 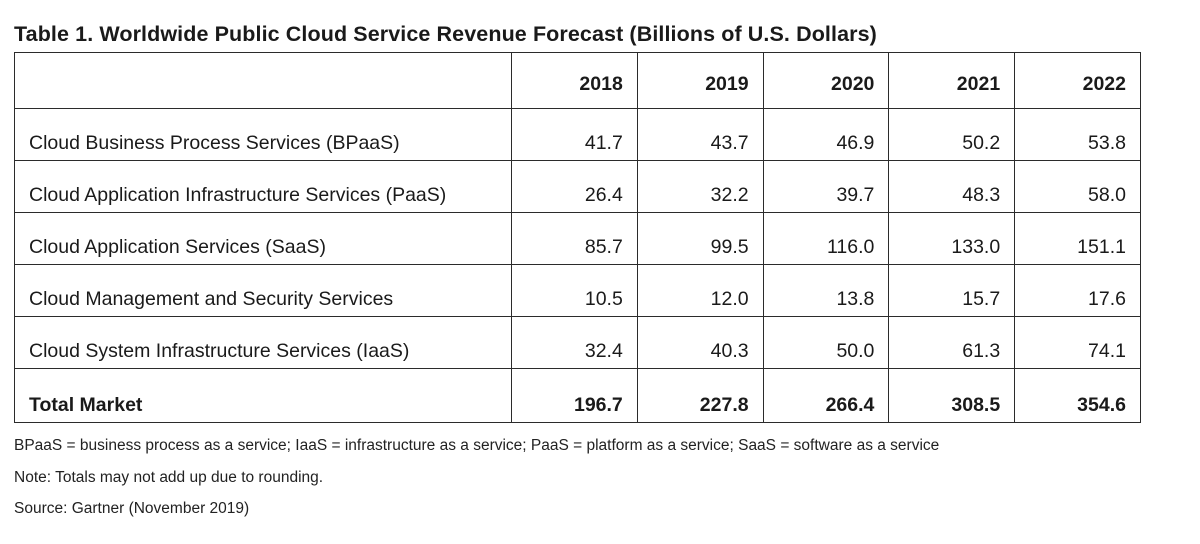 I want to click on value-cell: 39.7, so click(x=826, y=186).